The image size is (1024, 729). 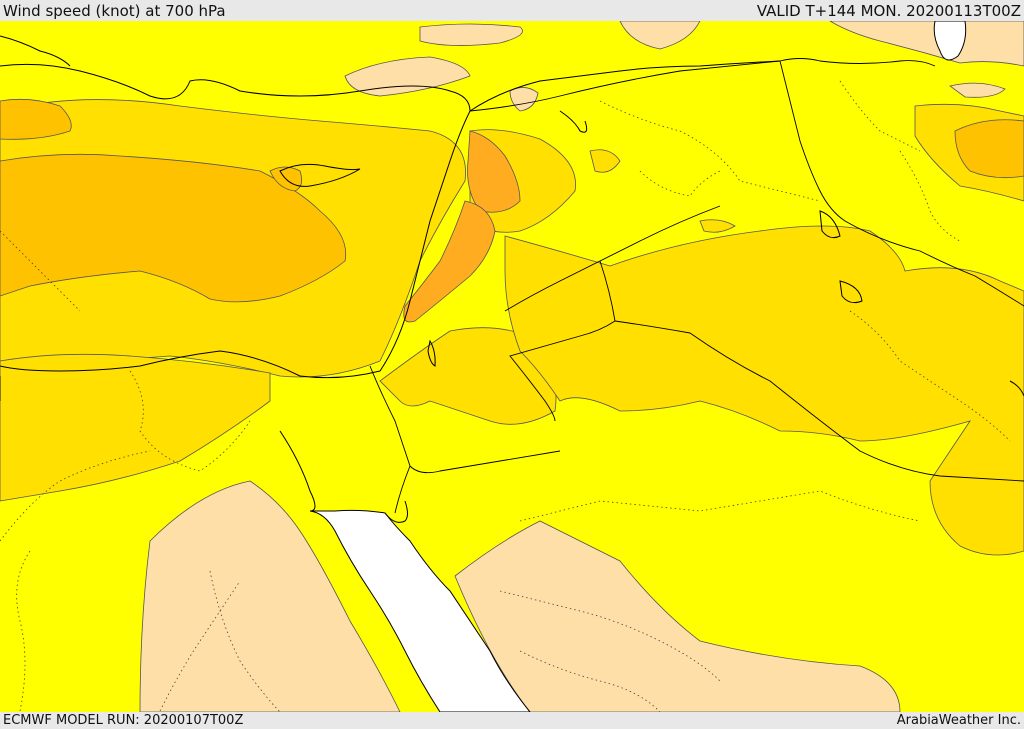 I want to click on turkey-syria-border, so click(x=702, y=85).